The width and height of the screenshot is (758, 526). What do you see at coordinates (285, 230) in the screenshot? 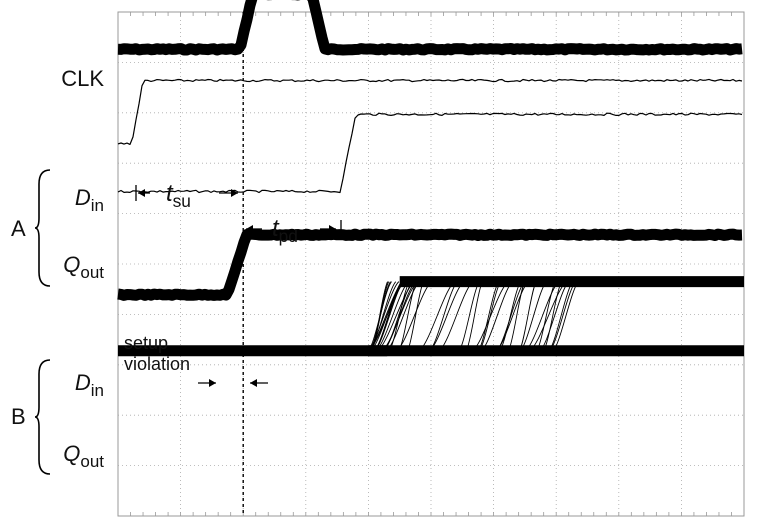
I see `tpd-label: tpd` at bounding box center [285, 230].